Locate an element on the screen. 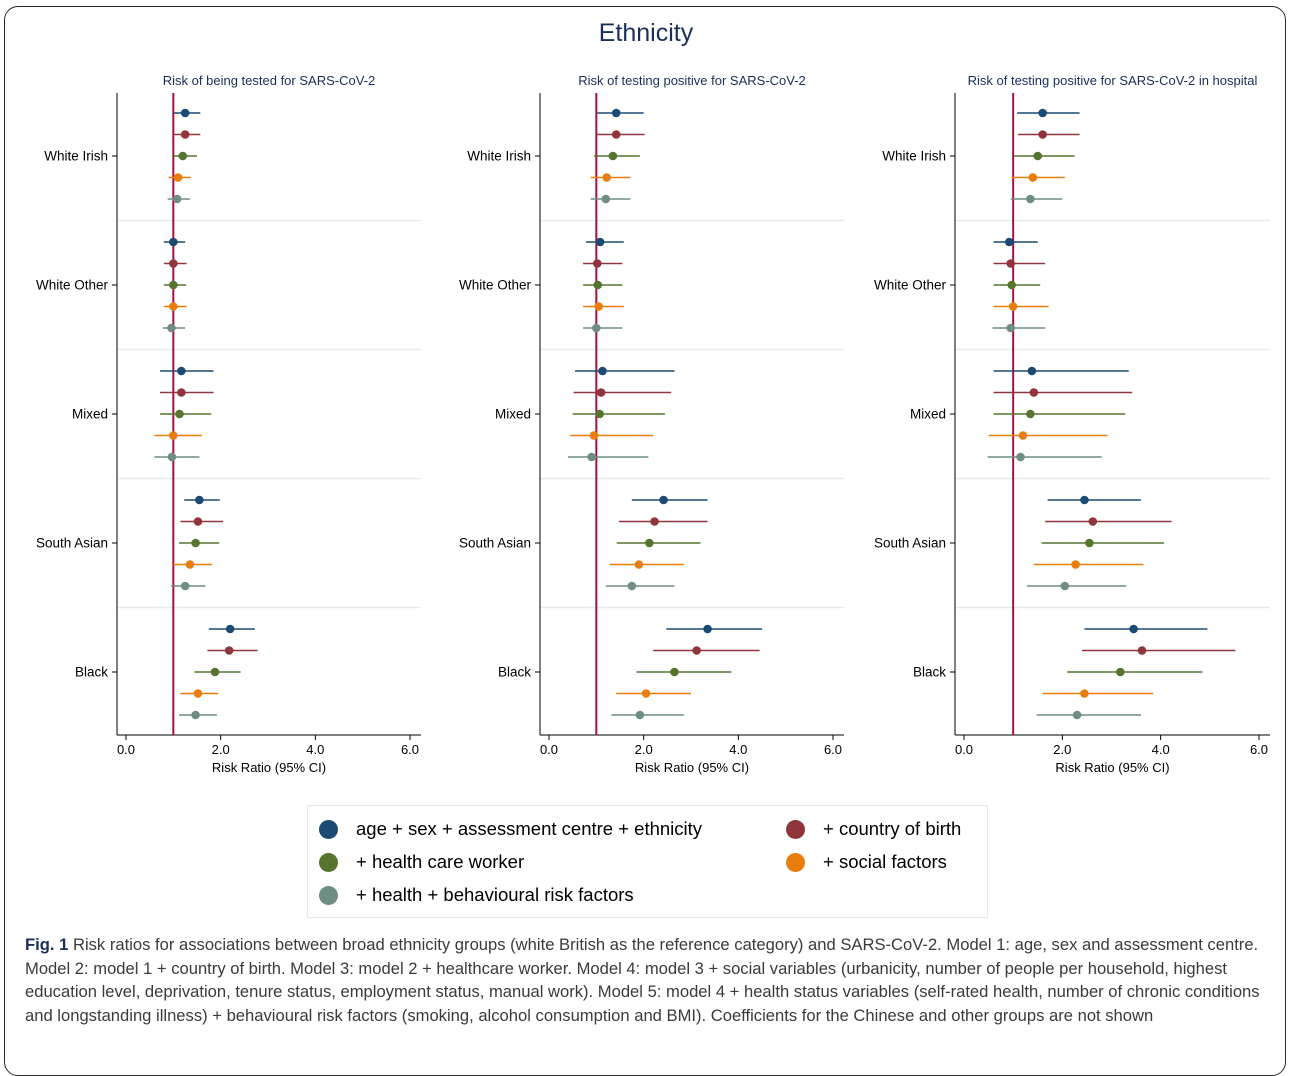  figure-title: Ethnicity is located at coordinates (646, 33).